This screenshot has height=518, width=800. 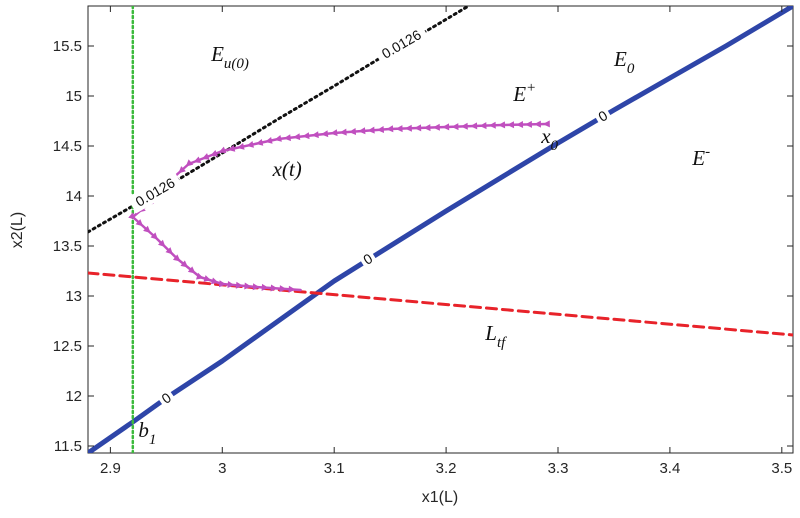 I want to click on annotation-subscript: 0, so click(x=555, y=146).